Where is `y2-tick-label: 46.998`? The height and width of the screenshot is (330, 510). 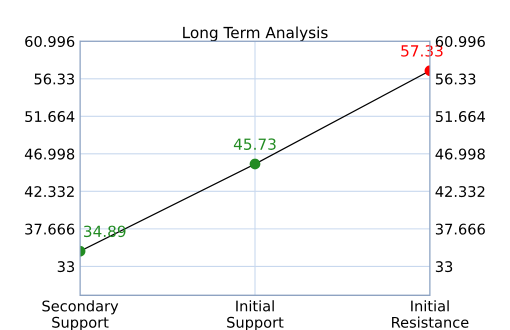
y2-tick-label: 46.998 is located at coordinates (460, 154).